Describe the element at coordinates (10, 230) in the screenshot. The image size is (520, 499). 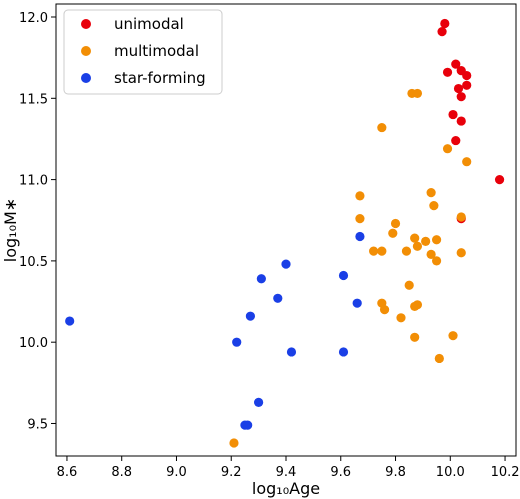
I see `y-axis-label: log₁₀M∗` at that location.